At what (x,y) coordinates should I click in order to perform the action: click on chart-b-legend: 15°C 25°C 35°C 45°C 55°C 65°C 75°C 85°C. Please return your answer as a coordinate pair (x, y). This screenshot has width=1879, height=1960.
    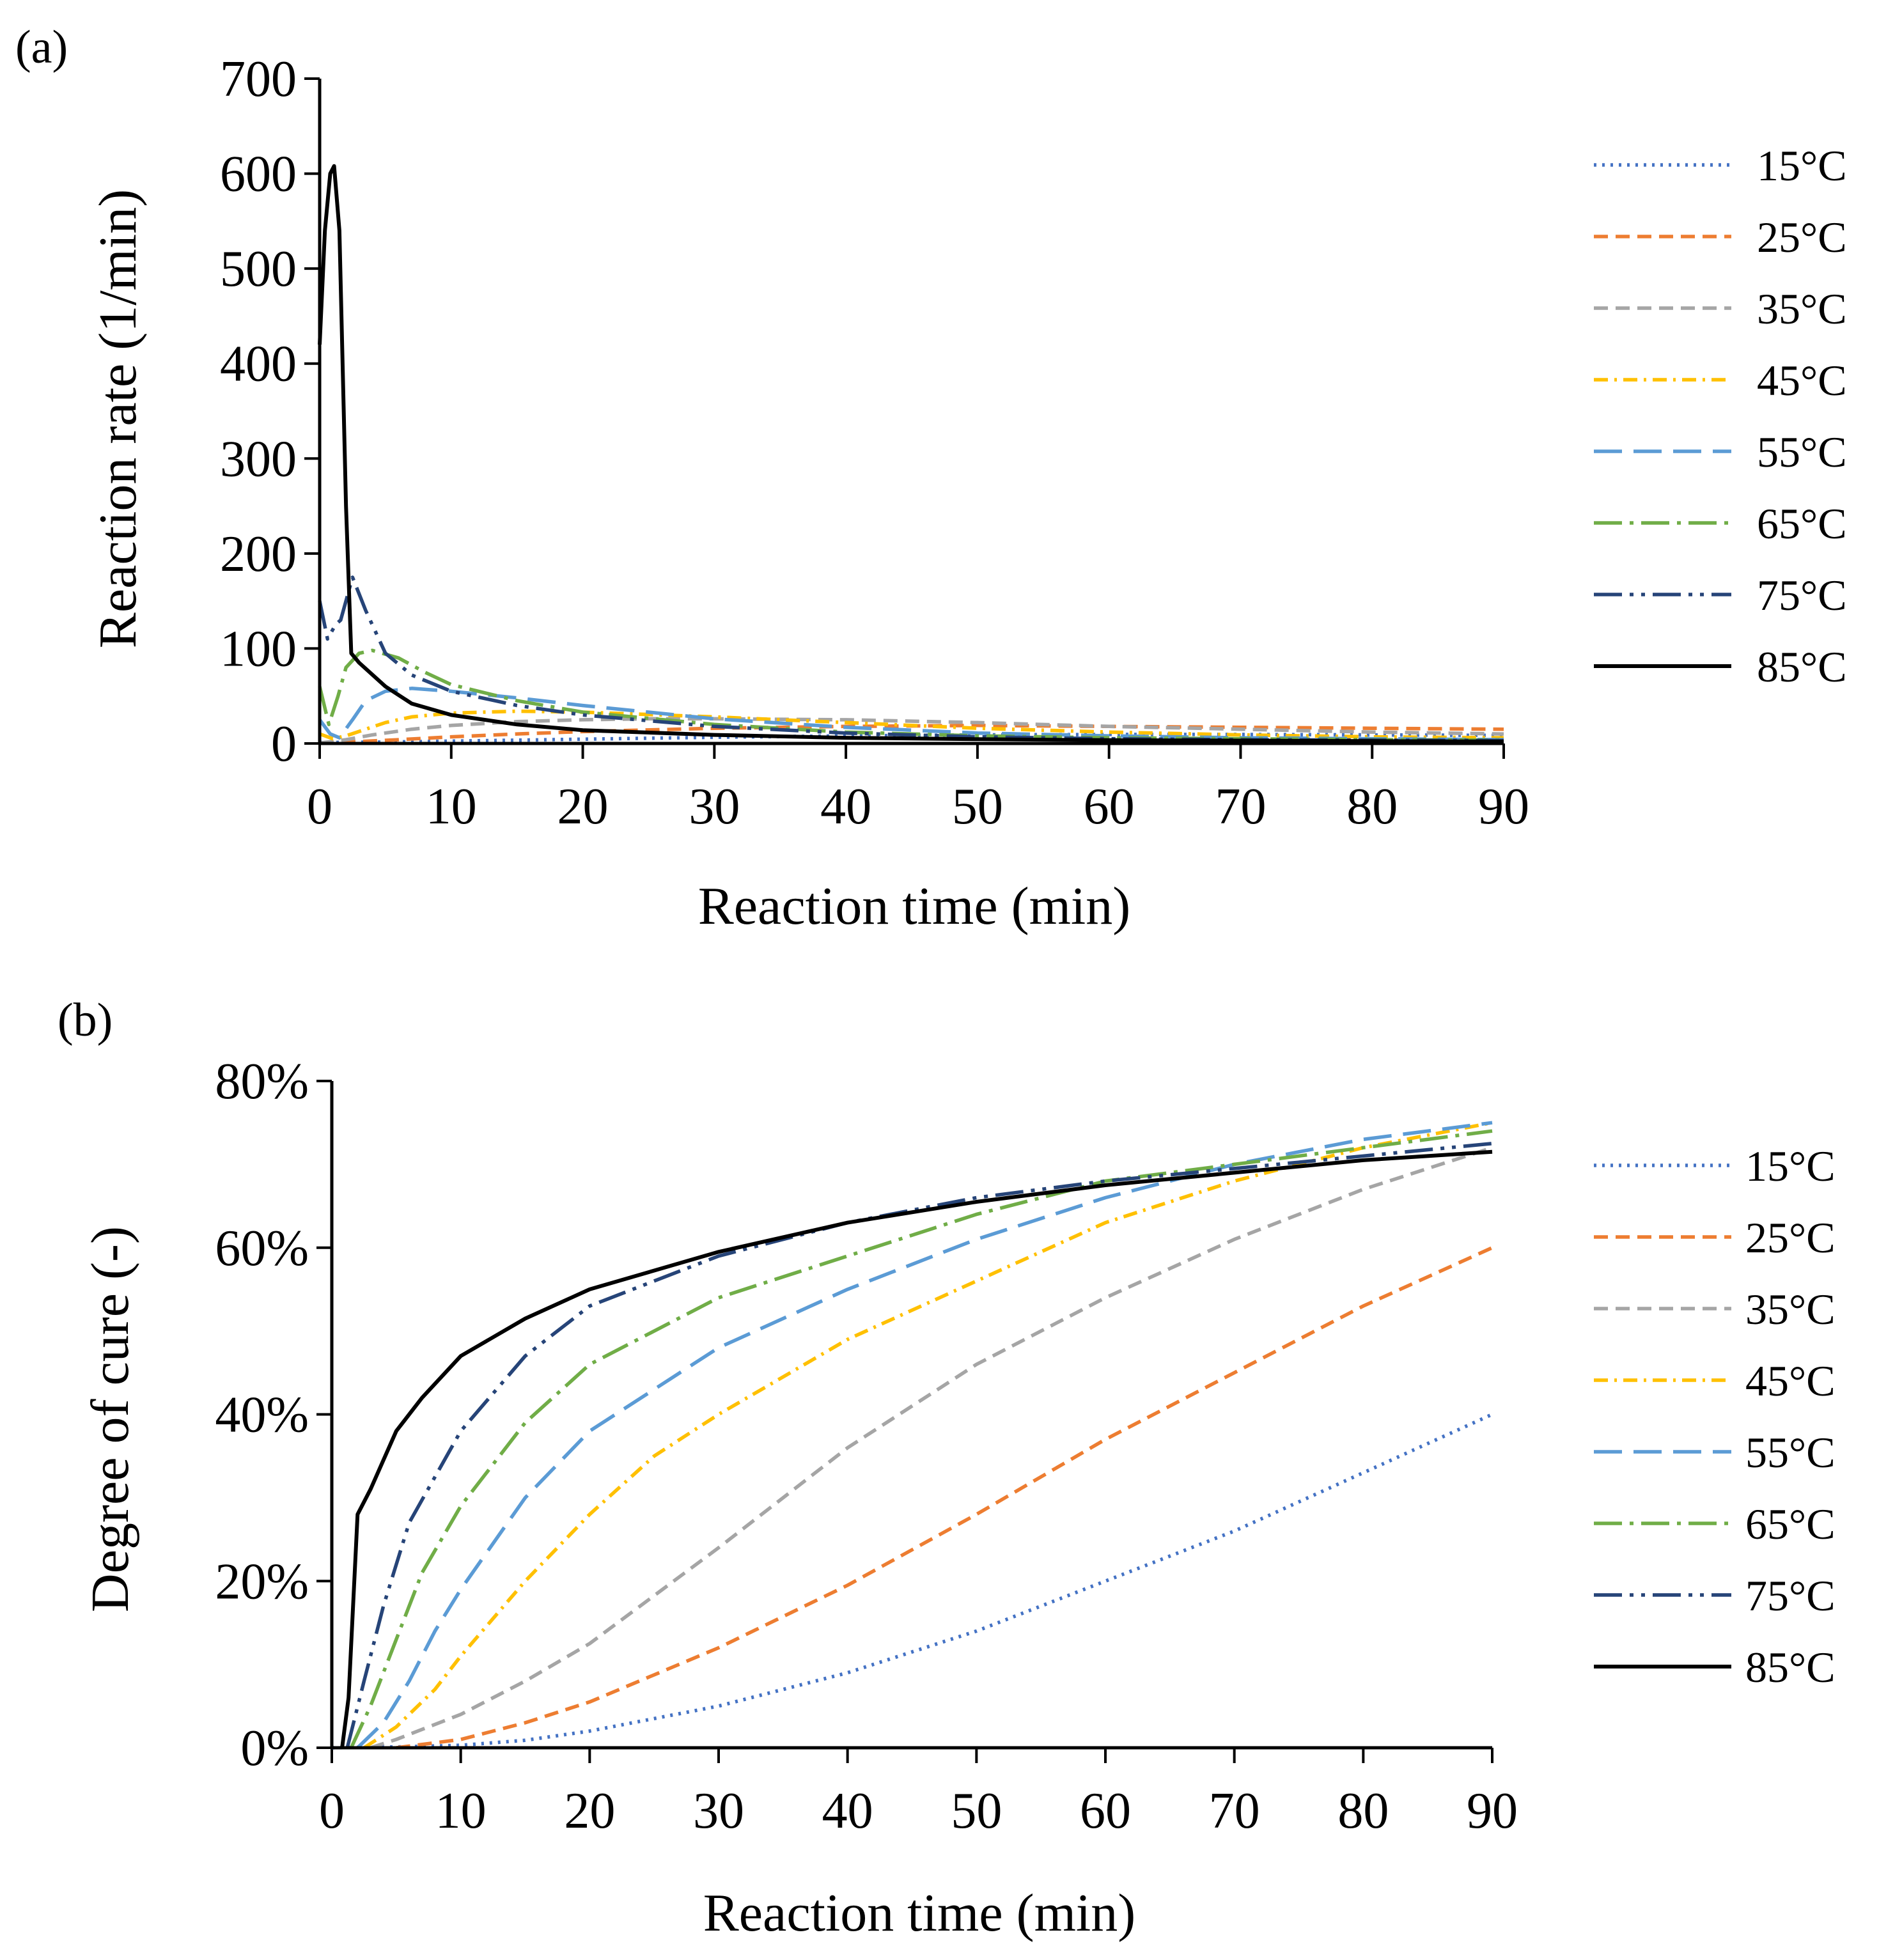
    Looking at the image, I should click on (1715, 1417).